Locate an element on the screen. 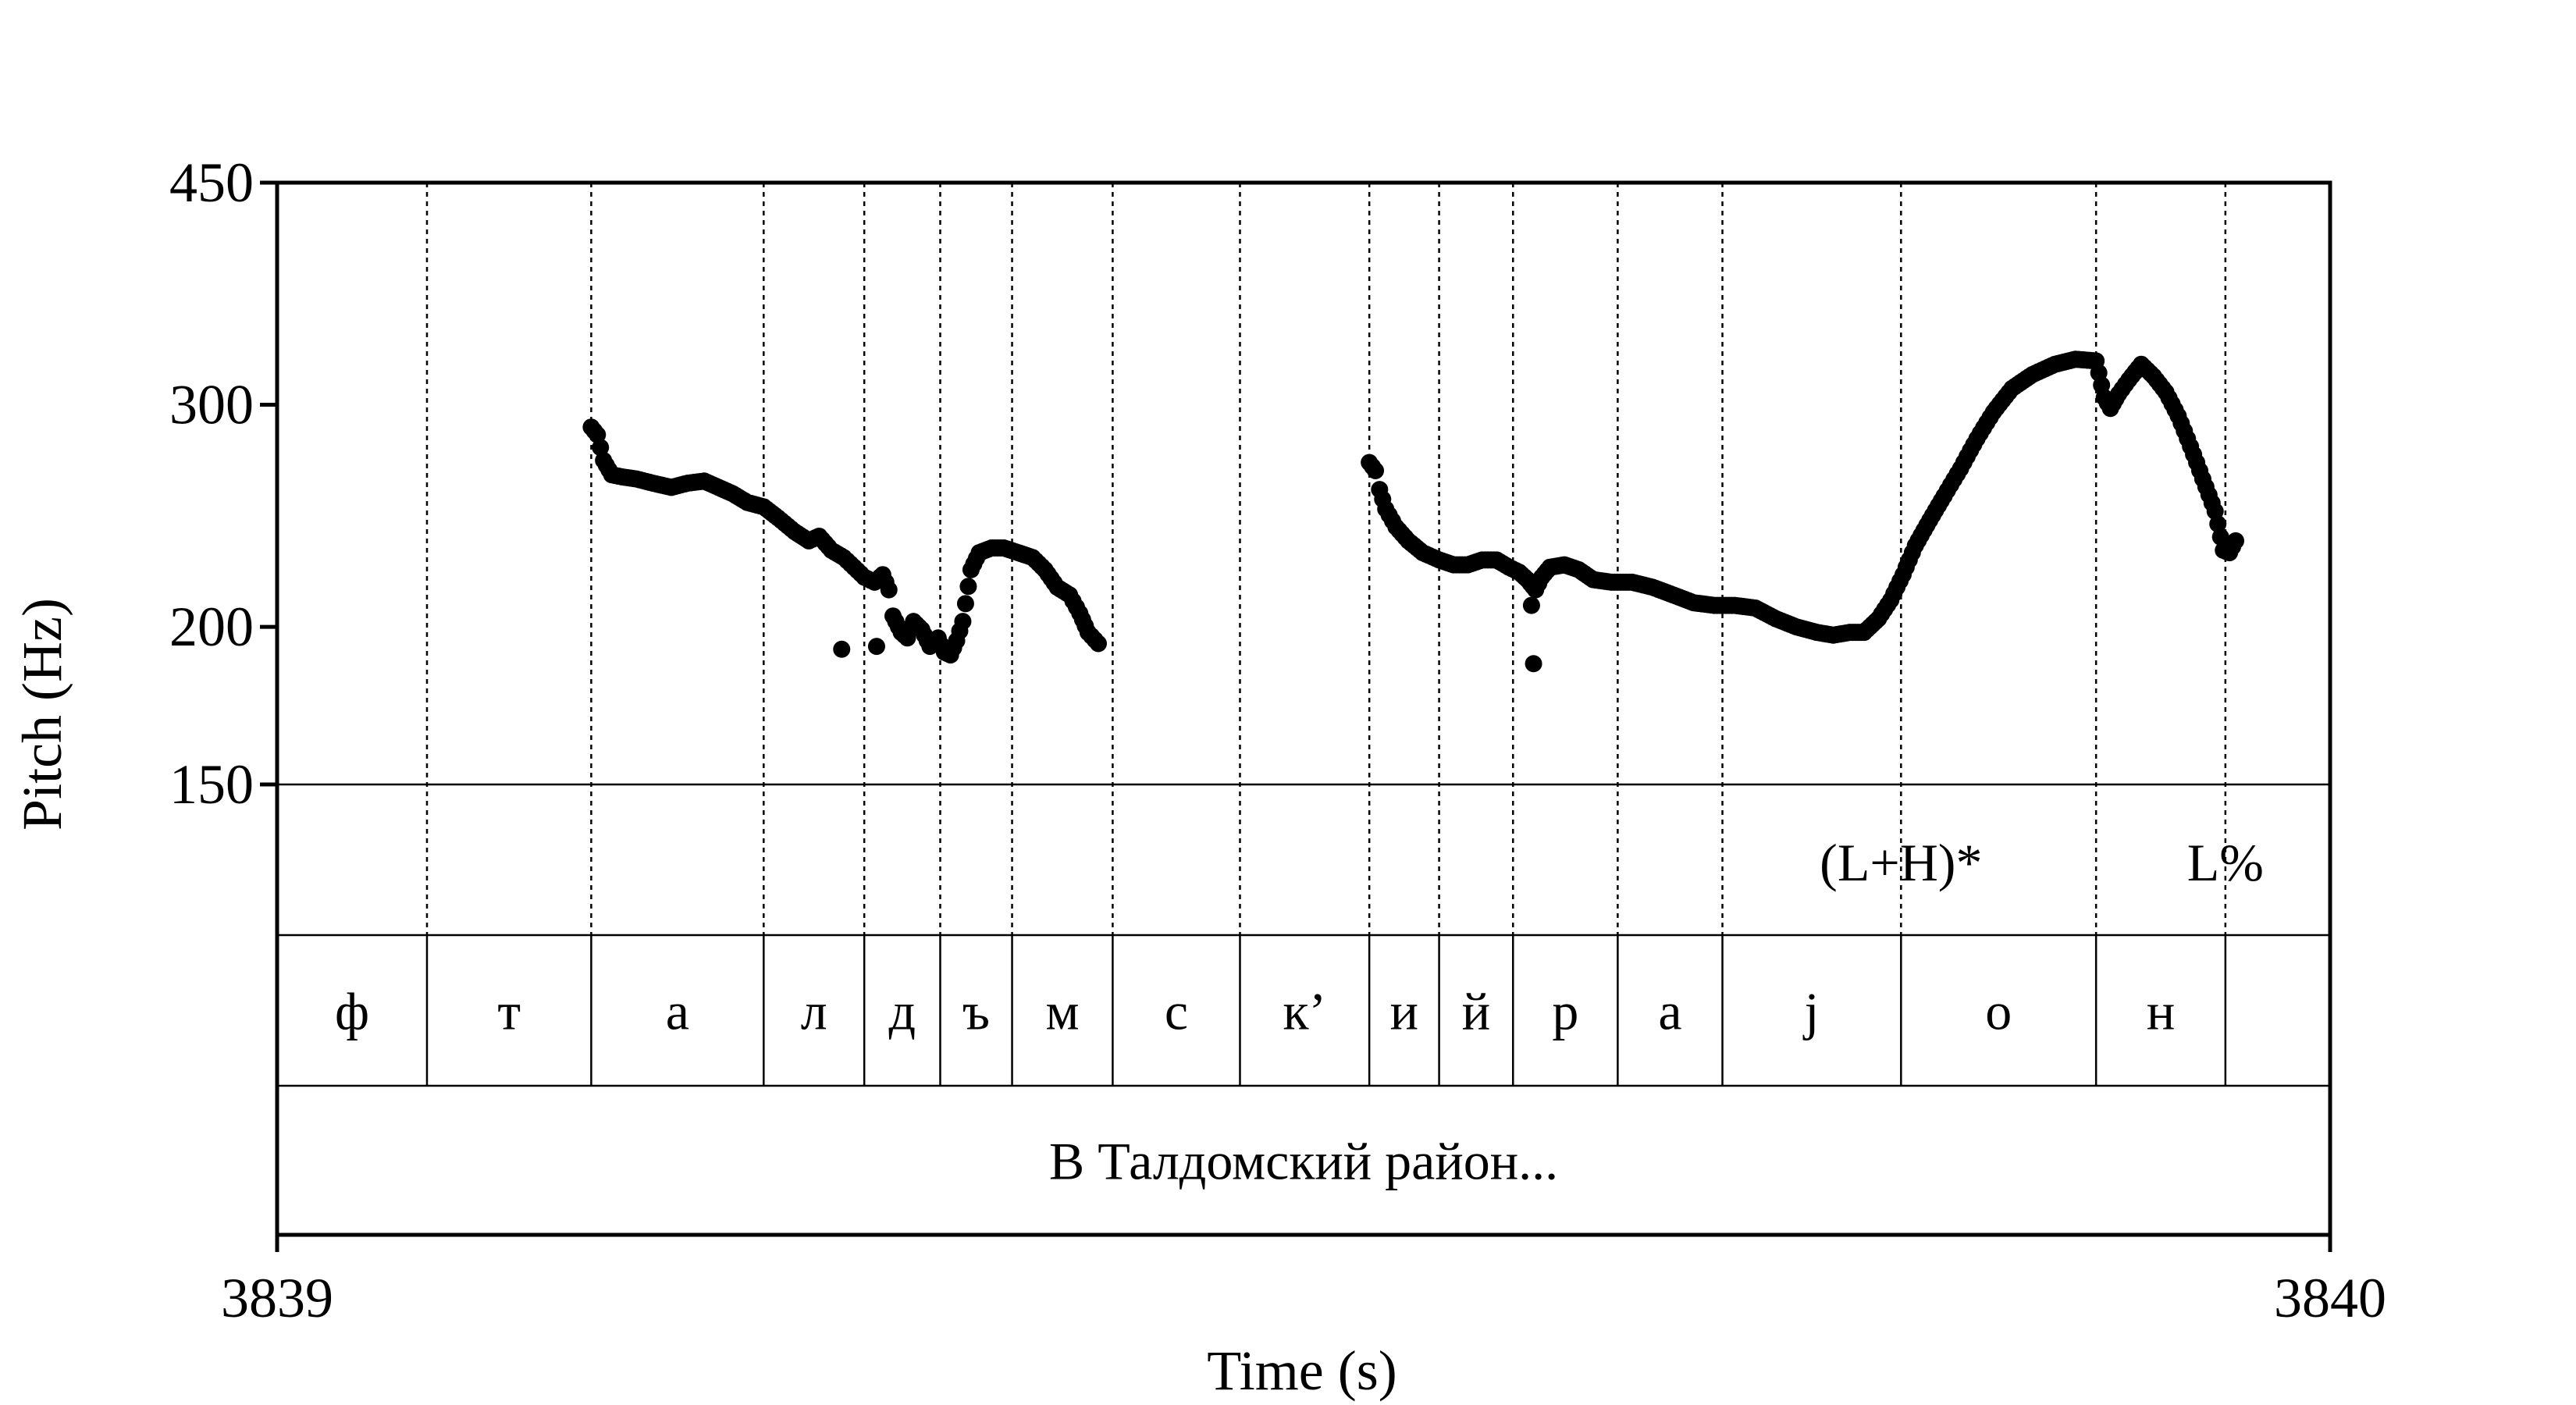 Image resolution: width=2576 pixels, height=1405 pixels. y-axis-title: Pitch (Hz) is located at coordinates (42, 715).